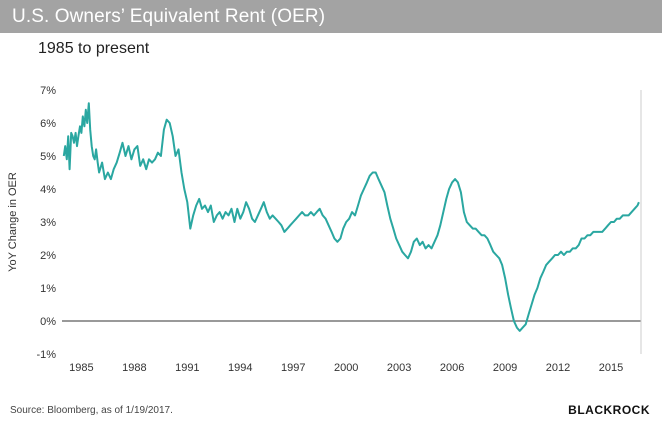  What do you see at coordinates (240, 368) in the screenshot?
I see `x-tick-label: 1994` at bounding box center [240, 368].